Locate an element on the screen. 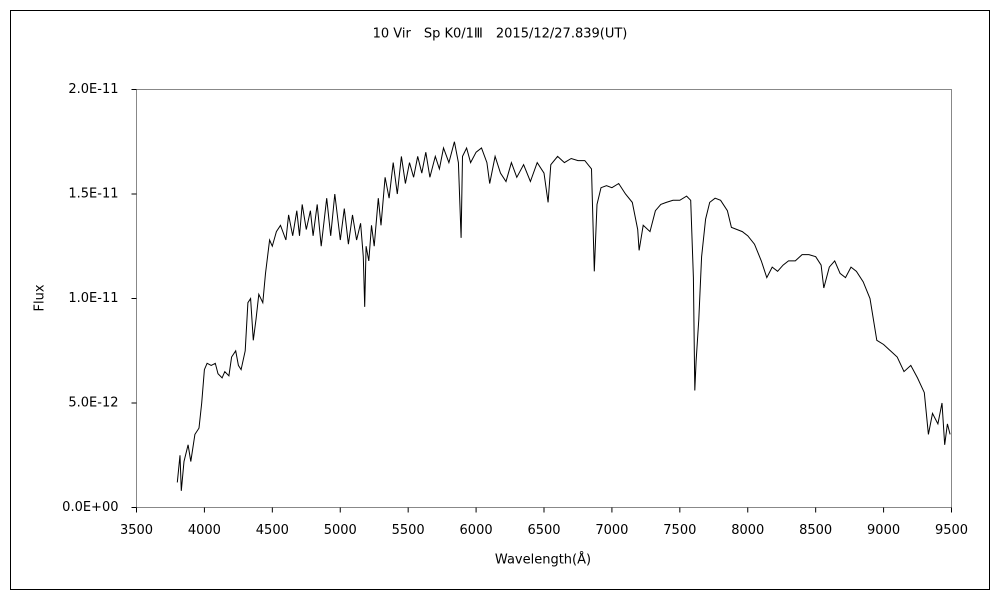  x-tick-label: 4000 is located at coordinates (204, 530).